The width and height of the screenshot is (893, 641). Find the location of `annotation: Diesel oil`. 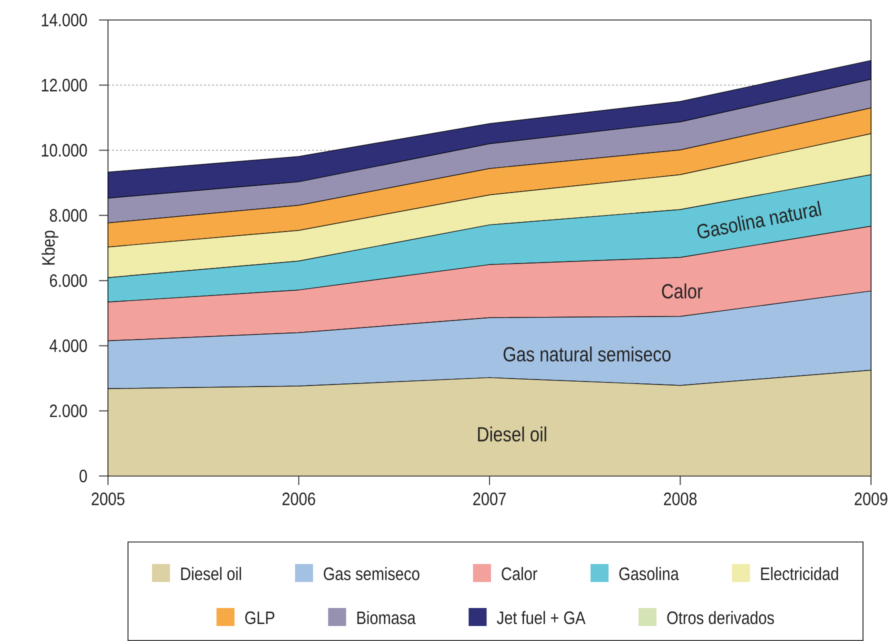

annotation: Diesel oil is located at coordinates (512, 434).